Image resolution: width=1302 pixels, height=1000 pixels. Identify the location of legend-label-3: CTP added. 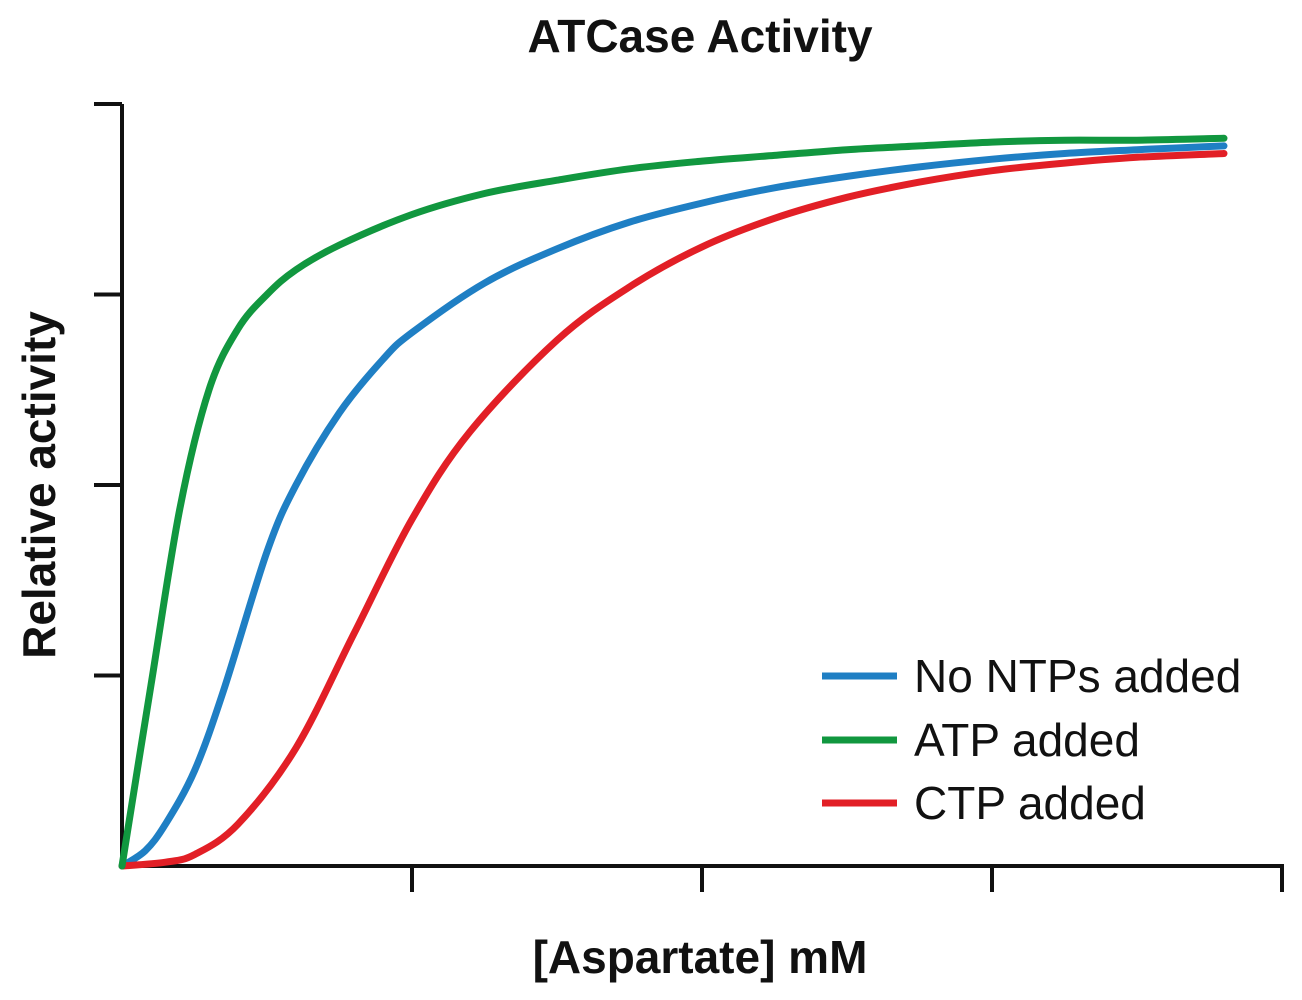
(1030, 803).